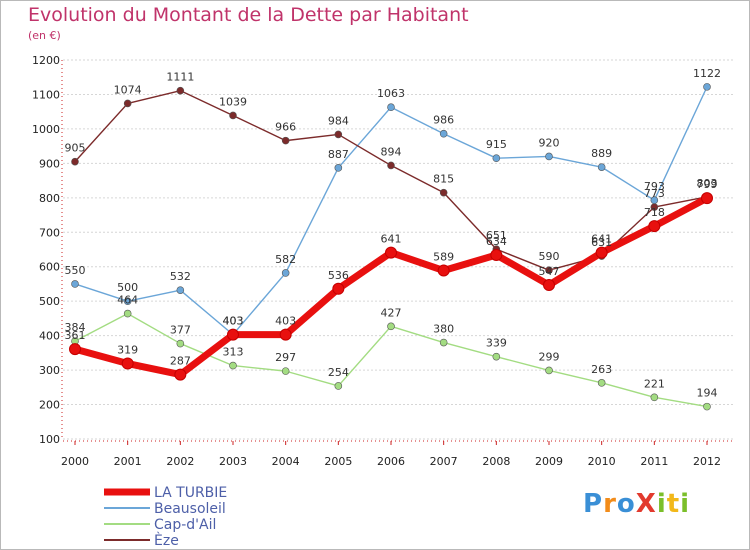 The image size is (750, 550). I want to click on data-label: 920, so click(549, 142).